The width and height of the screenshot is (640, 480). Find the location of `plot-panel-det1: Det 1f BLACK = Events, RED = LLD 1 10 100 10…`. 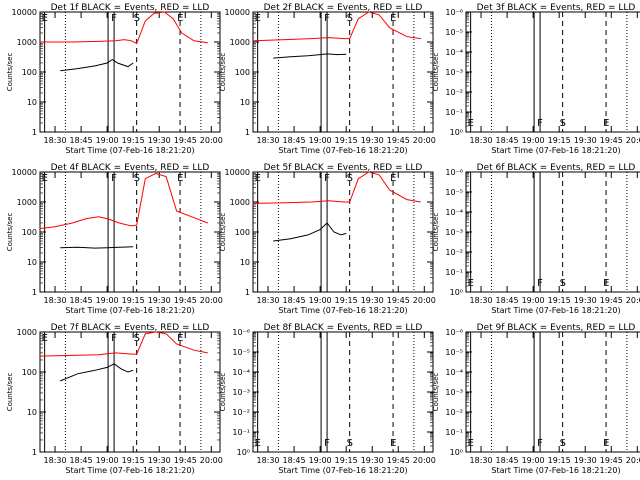

plot-panel-det1: Det 1f BLACK = Events, RED = LLD 1 10 100 10… is located at coordinates (114, 79).